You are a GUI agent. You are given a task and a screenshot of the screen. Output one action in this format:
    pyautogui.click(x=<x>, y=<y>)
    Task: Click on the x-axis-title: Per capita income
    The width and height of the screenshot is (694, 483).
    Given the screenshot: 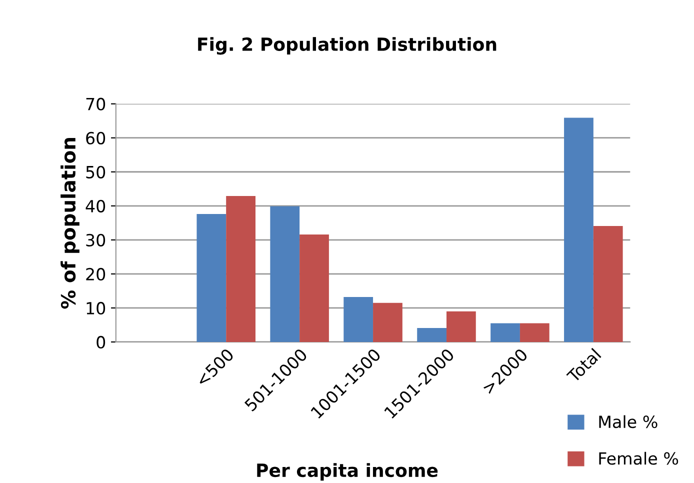 What is the action you would take?
    pyautogui.click(x=347, y=472)
    